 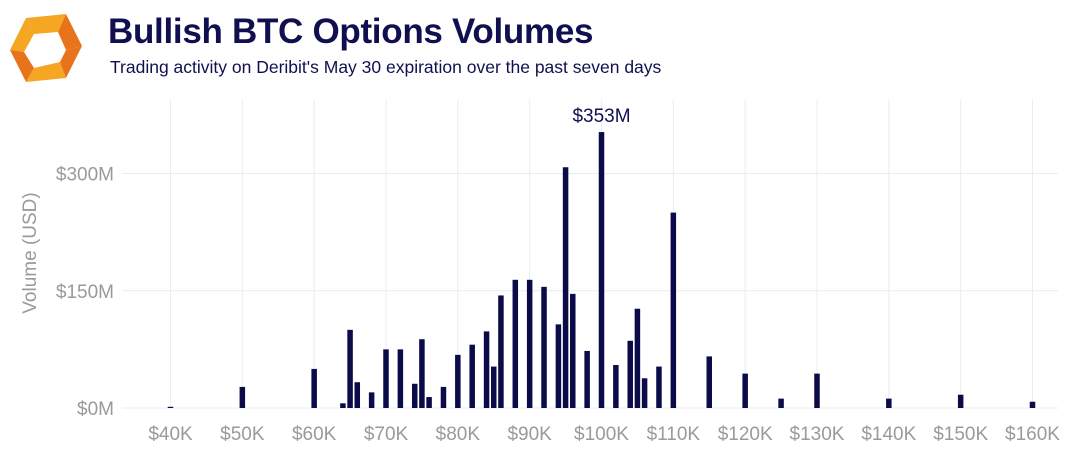 I want to click on chart-title: Bullish BTC Options Volumes, so click(x=351, y=31).